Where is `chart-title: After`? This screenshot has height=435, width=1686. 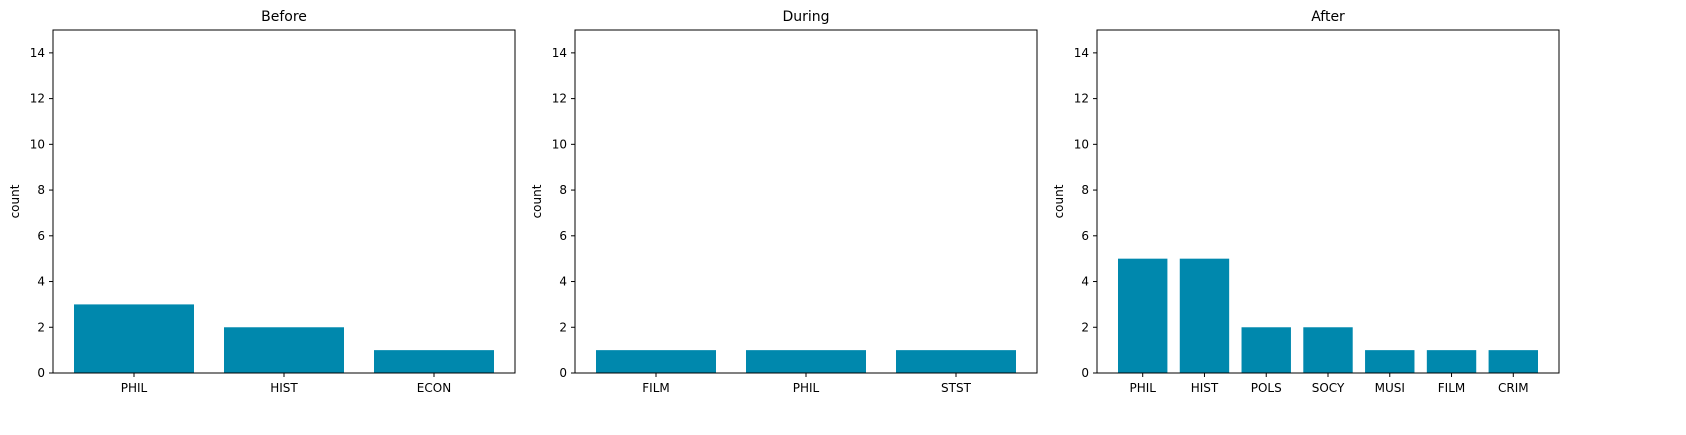
chart-title: After is located at coordinates (1328, 17).